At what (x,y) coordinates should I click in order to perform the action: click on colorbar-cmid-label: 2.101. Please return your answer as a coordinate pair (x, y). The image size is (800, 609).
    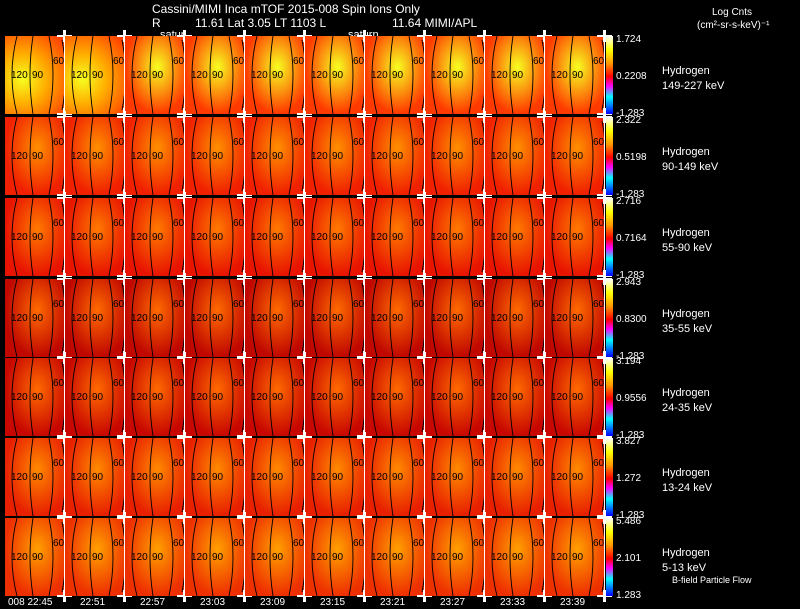
    Looking at the image, I should click on (629, 558).